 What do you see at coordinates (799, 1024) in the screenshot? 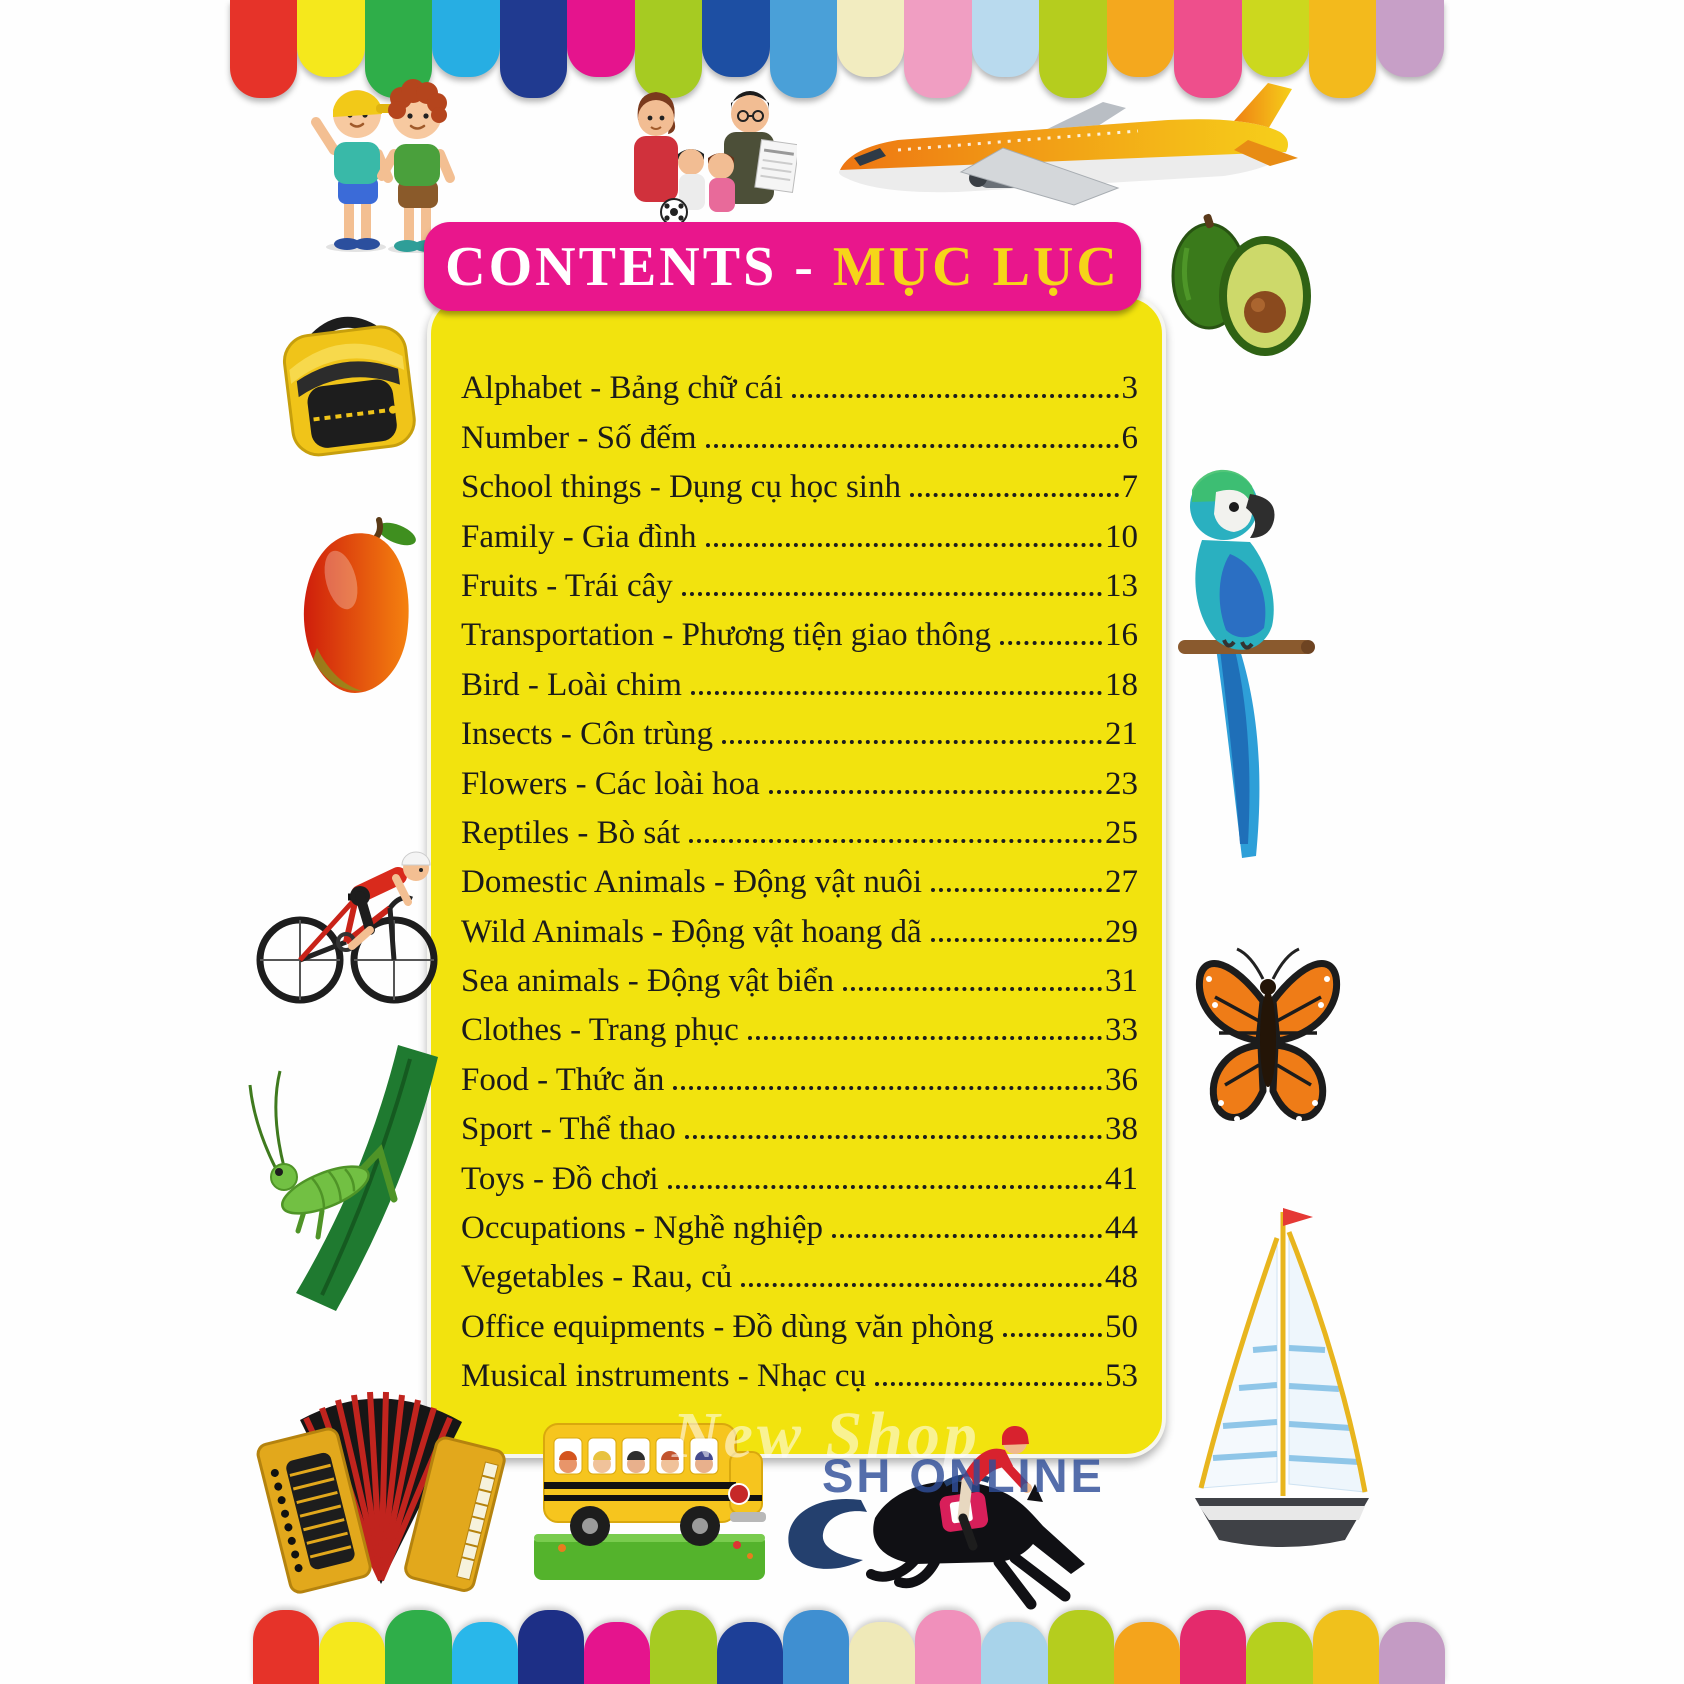
I see `toc-row: Clothes - Trang phục 33` at bounding box center [799, 1024].